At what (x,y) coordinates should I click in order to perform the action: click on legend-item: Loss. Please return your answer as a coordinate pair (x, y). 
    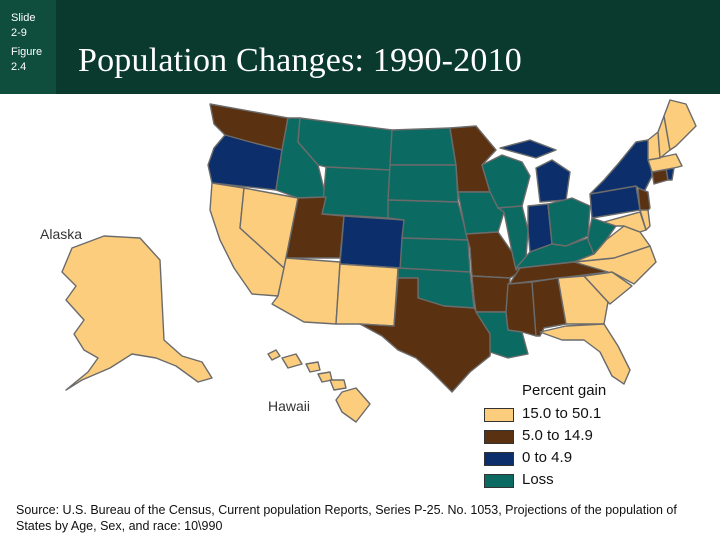
    Looking at the image, I should click on (584, 480).